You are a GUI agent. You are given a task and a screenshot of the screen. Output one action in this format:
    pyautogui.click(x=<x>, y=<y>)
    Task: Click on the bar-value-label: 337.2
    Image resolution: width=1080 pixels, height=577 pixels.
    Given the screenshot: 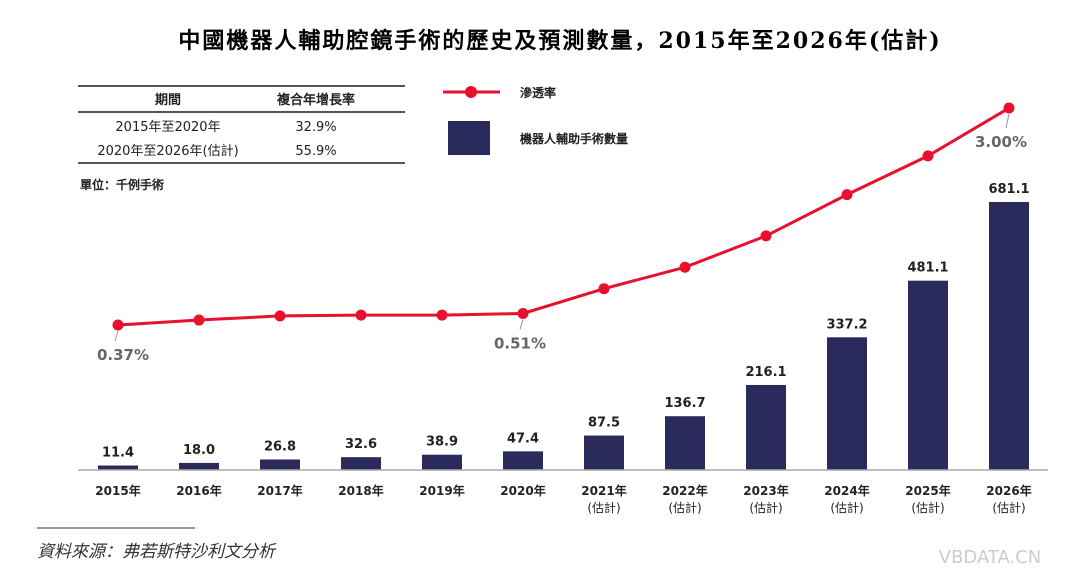 What is the action you would take?
    pyautogui.click(x=846, y=324)
    